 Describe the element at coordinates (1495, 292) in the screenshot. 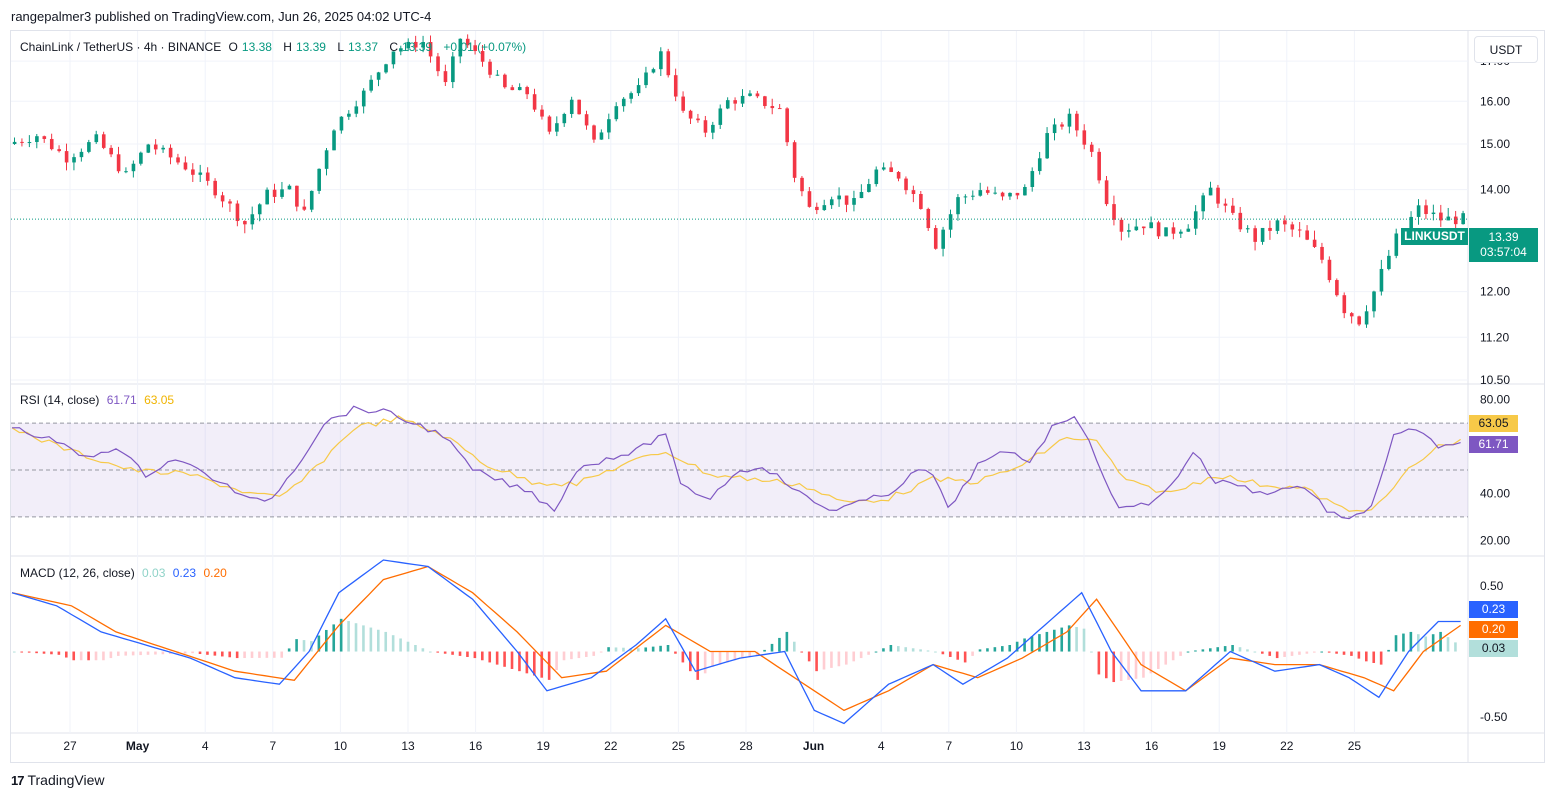

I see `price-tick-label: 12.00` at that location.